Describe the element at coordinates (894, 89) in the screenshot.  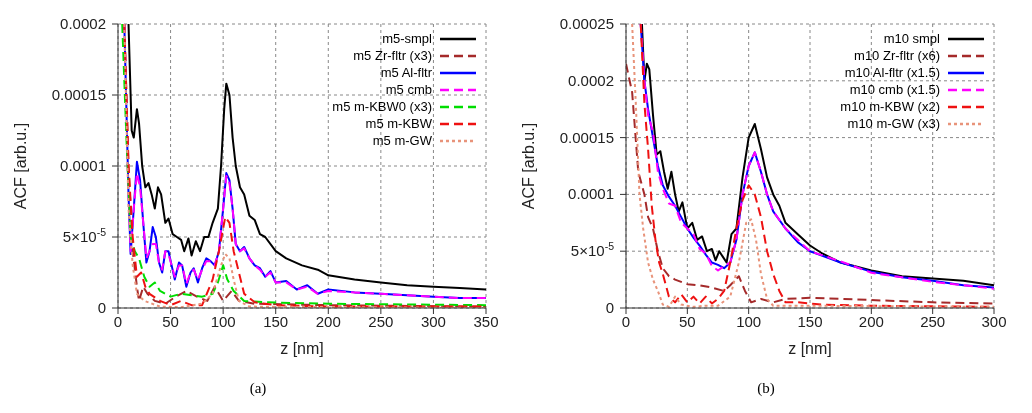
I see `legend-label: m10 cmb (x1.5)` at that location.